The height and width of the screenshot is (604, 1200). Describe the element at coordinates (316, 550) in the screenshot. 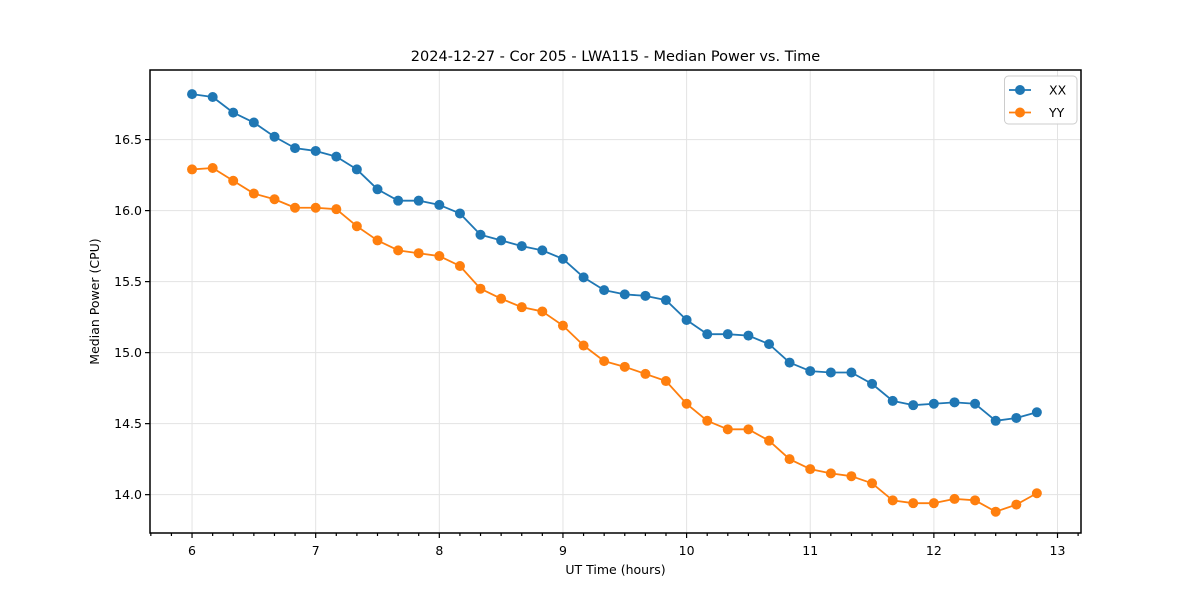

I see `x-tick-label: 7` at that location.